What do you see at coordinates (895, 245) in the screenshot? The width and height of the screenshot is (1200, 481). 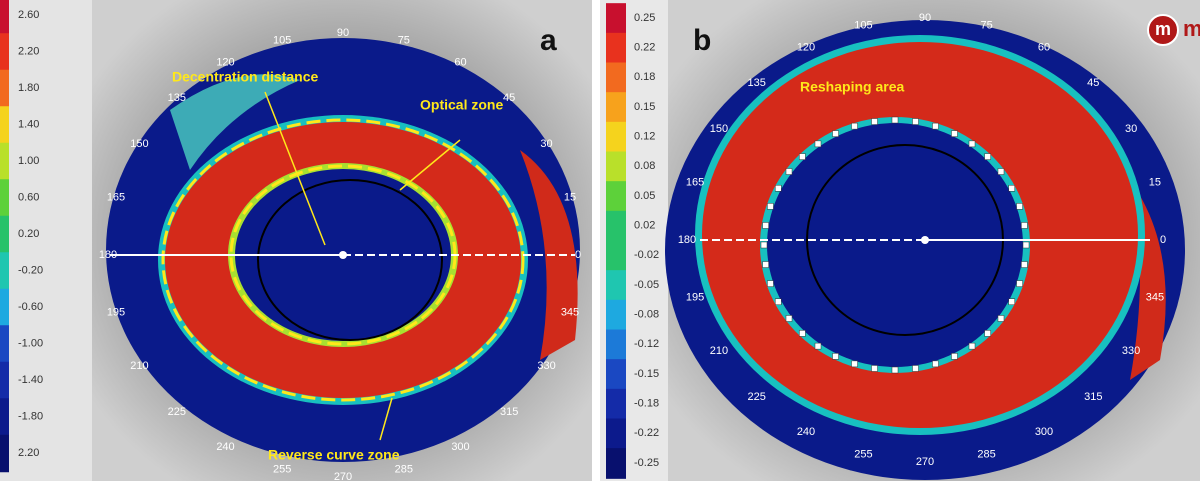 I see `treatment-zone` at bounding box center [895, 245].